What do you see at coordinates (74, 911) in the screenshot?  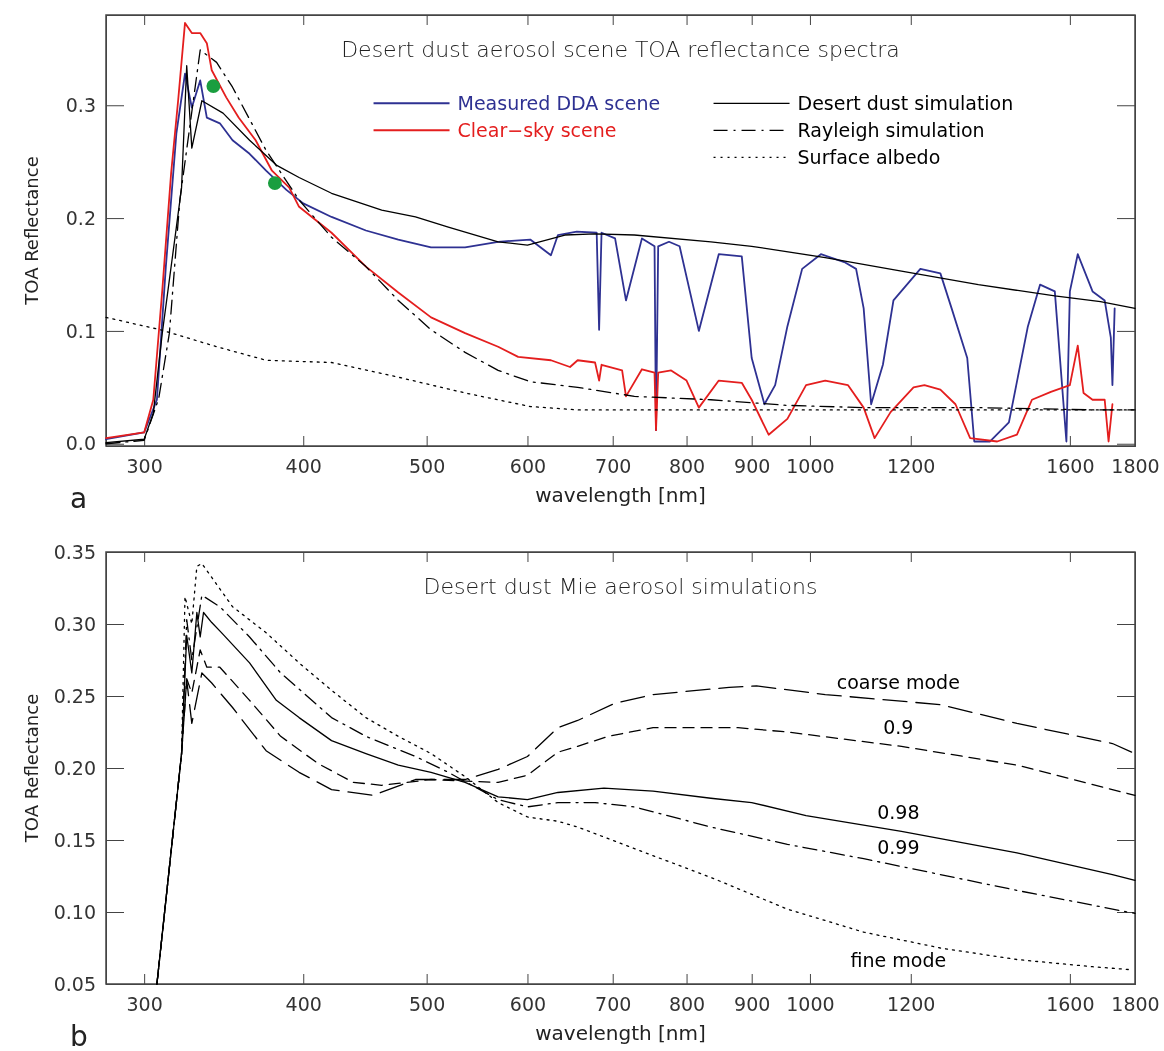 I see `y-tick-label: 0.10` at bounding box center [74, 911].